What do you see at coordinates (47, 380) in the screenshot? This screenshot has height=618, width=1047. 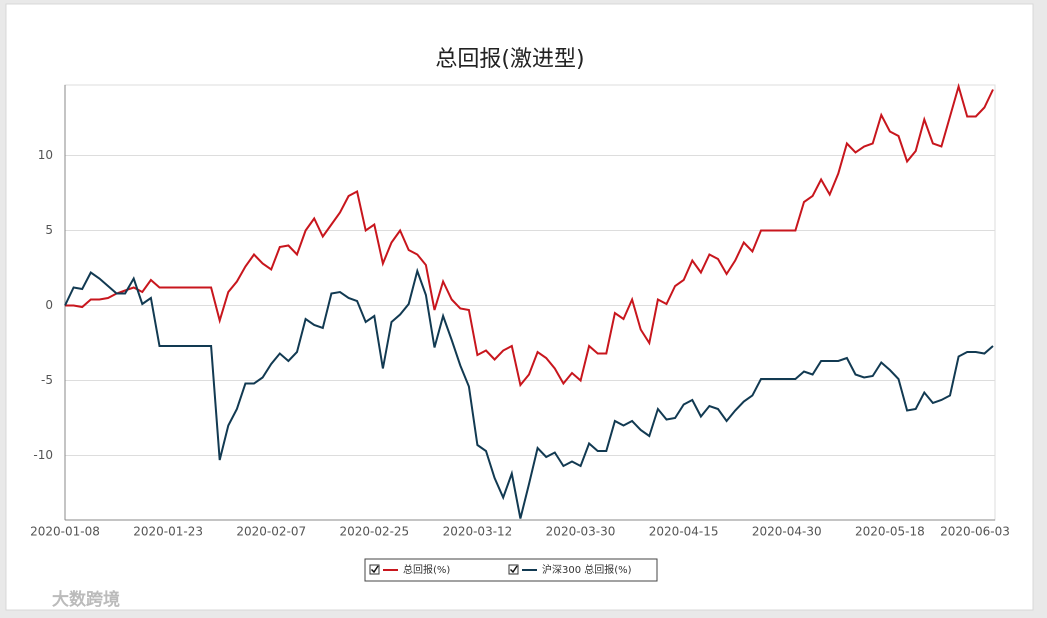 I see `y-tick-label: -5` at bounding box center [47, 380].